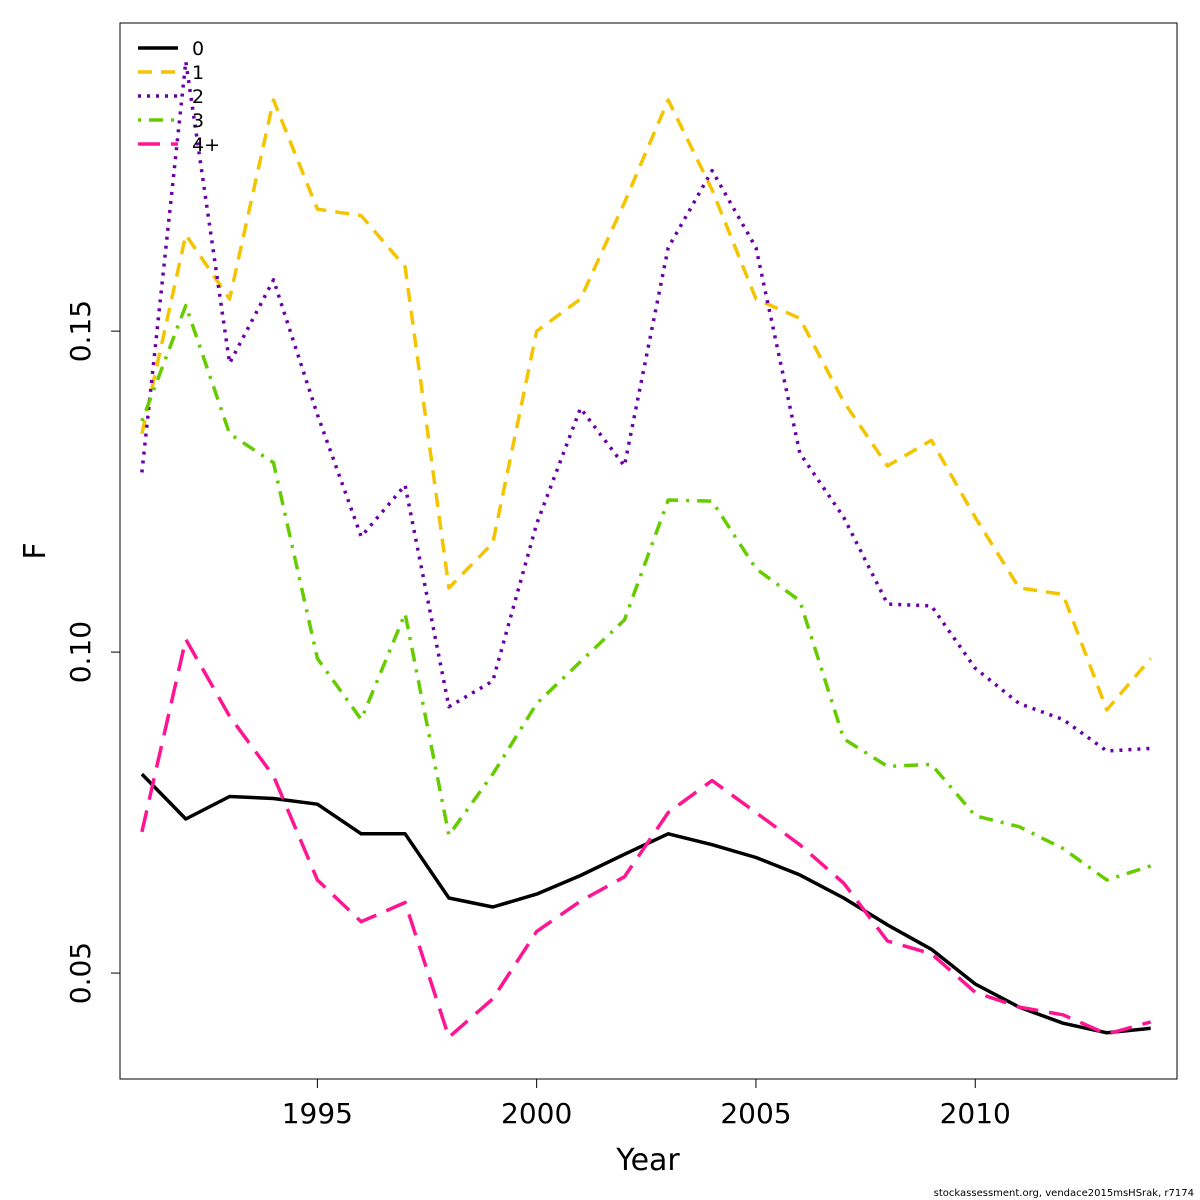 The width and height of the screenshot is (1200, 1200). Describe the element at coordinates (80, 331) in the screenshot. I see `y-tick-label: 0.15` at that location.